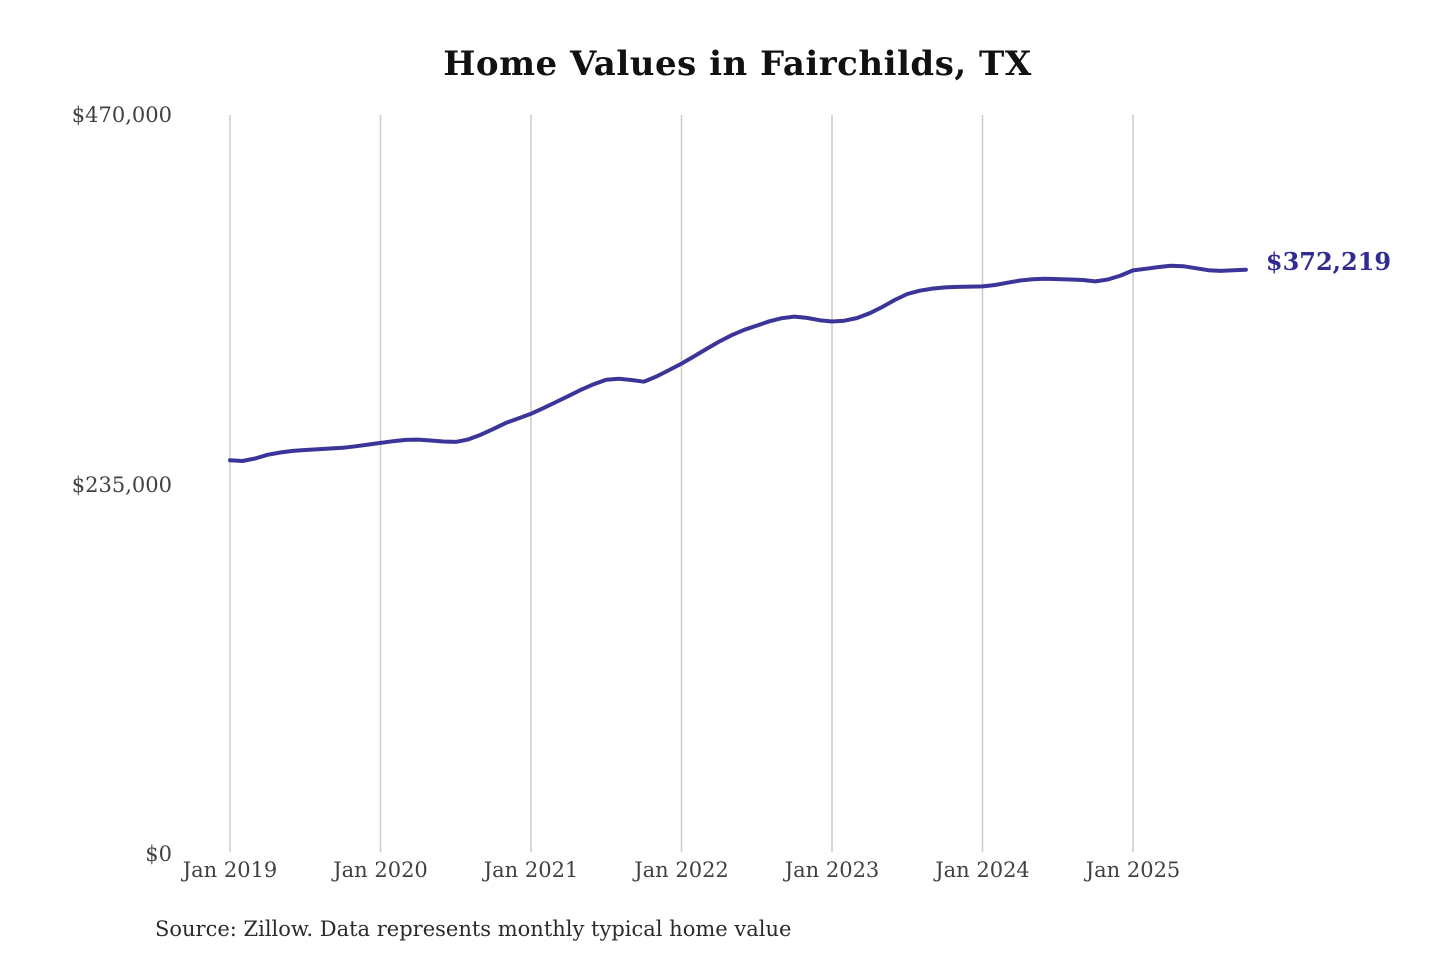  I want to click on y-tick-label: $470,000, so click(121, 115).